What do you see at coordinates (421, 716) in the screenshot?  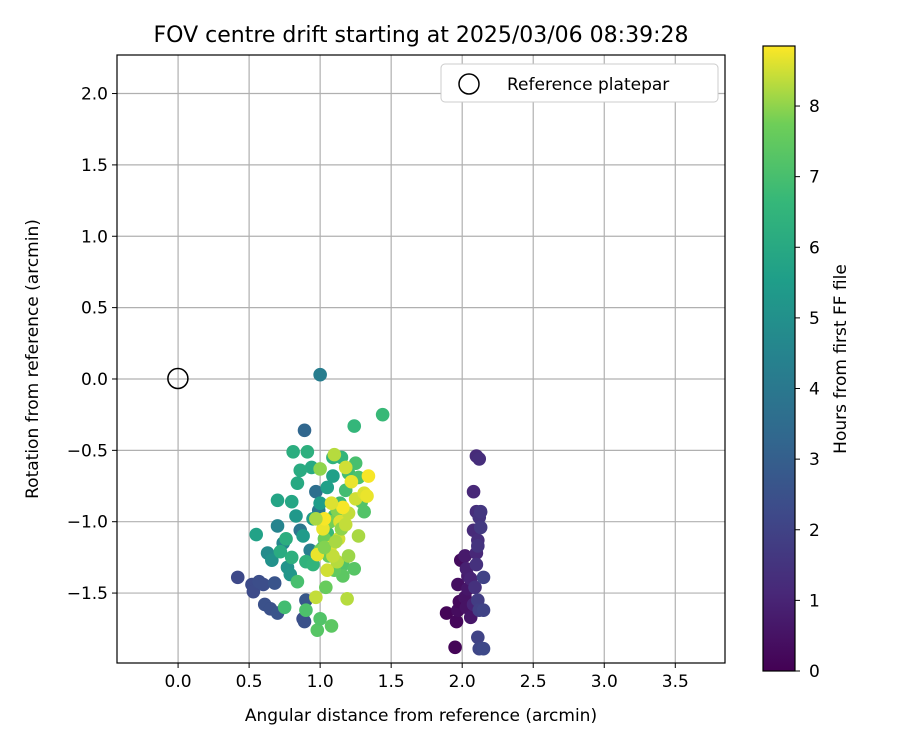 I see `x-axis-label: Angular distance from reference (arcmin)` at bounding box center [421, 716].